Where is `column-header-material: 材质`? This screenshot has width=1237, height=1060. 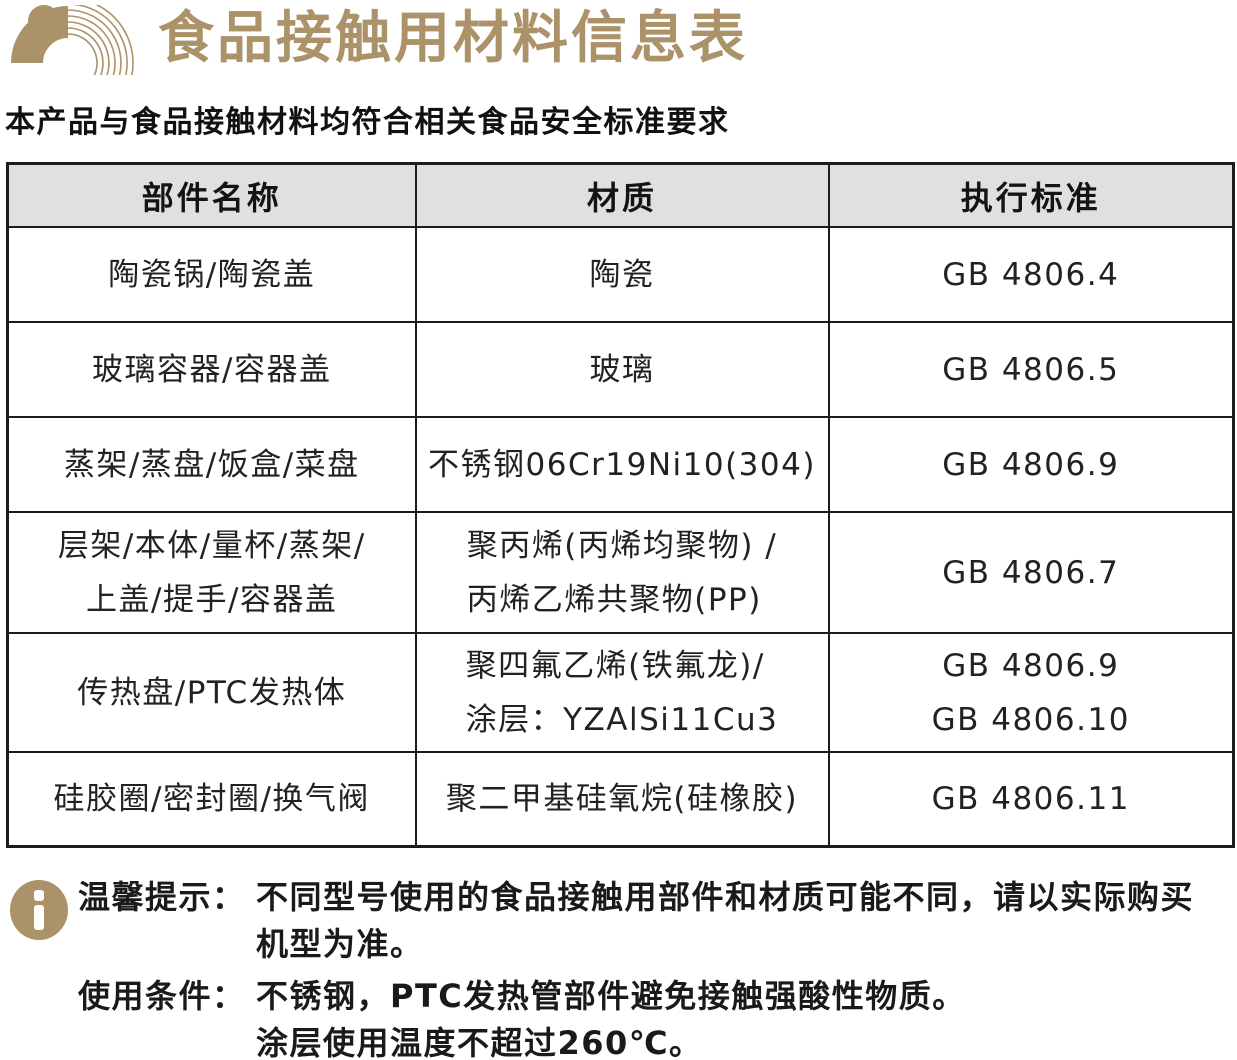
column-header-material: 材质 is located at coordinates (622, 195).